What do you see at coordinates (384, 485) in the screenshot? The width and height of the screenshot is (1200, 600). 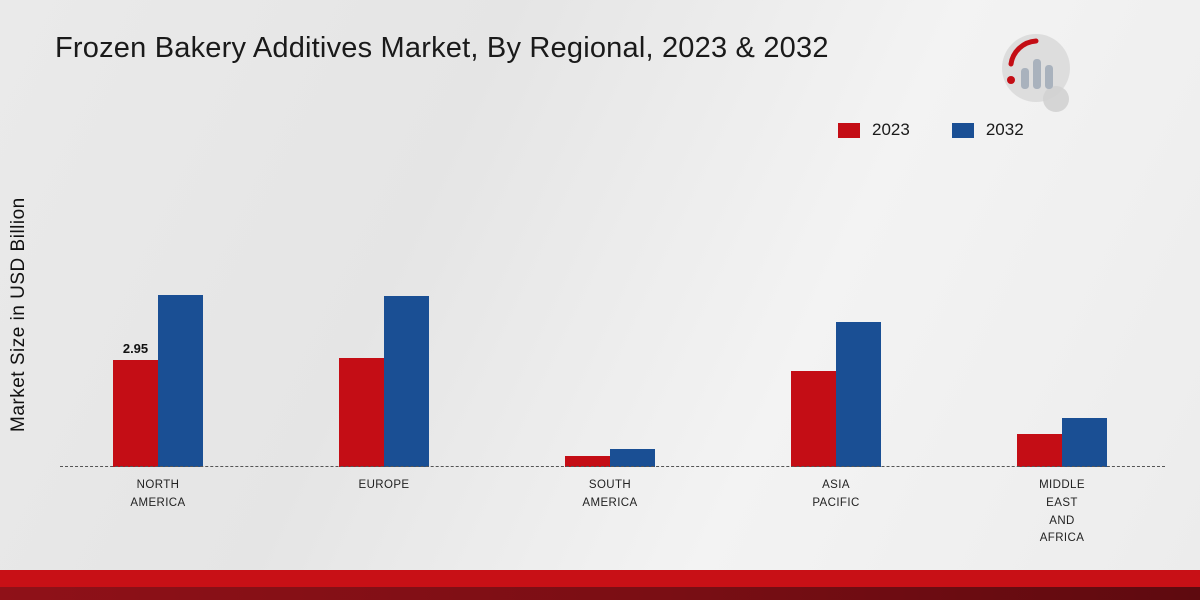 I see `category-label: EUROPE` at bounding box center [384, 485].